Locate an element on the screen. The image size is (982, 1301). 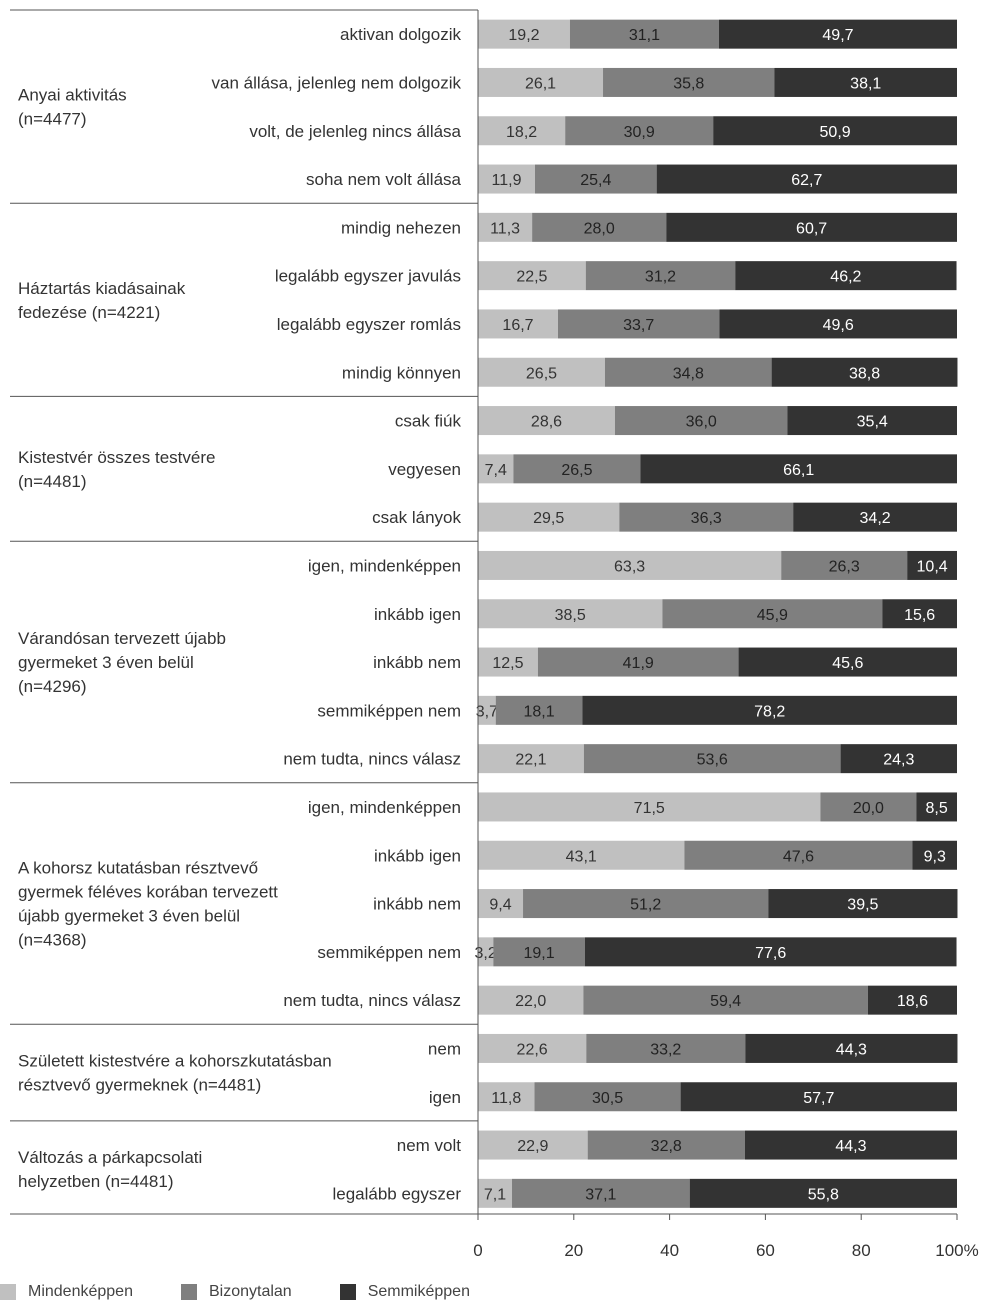
legend-swatch-mindenkeppen is located at coordinates (8, 1291).